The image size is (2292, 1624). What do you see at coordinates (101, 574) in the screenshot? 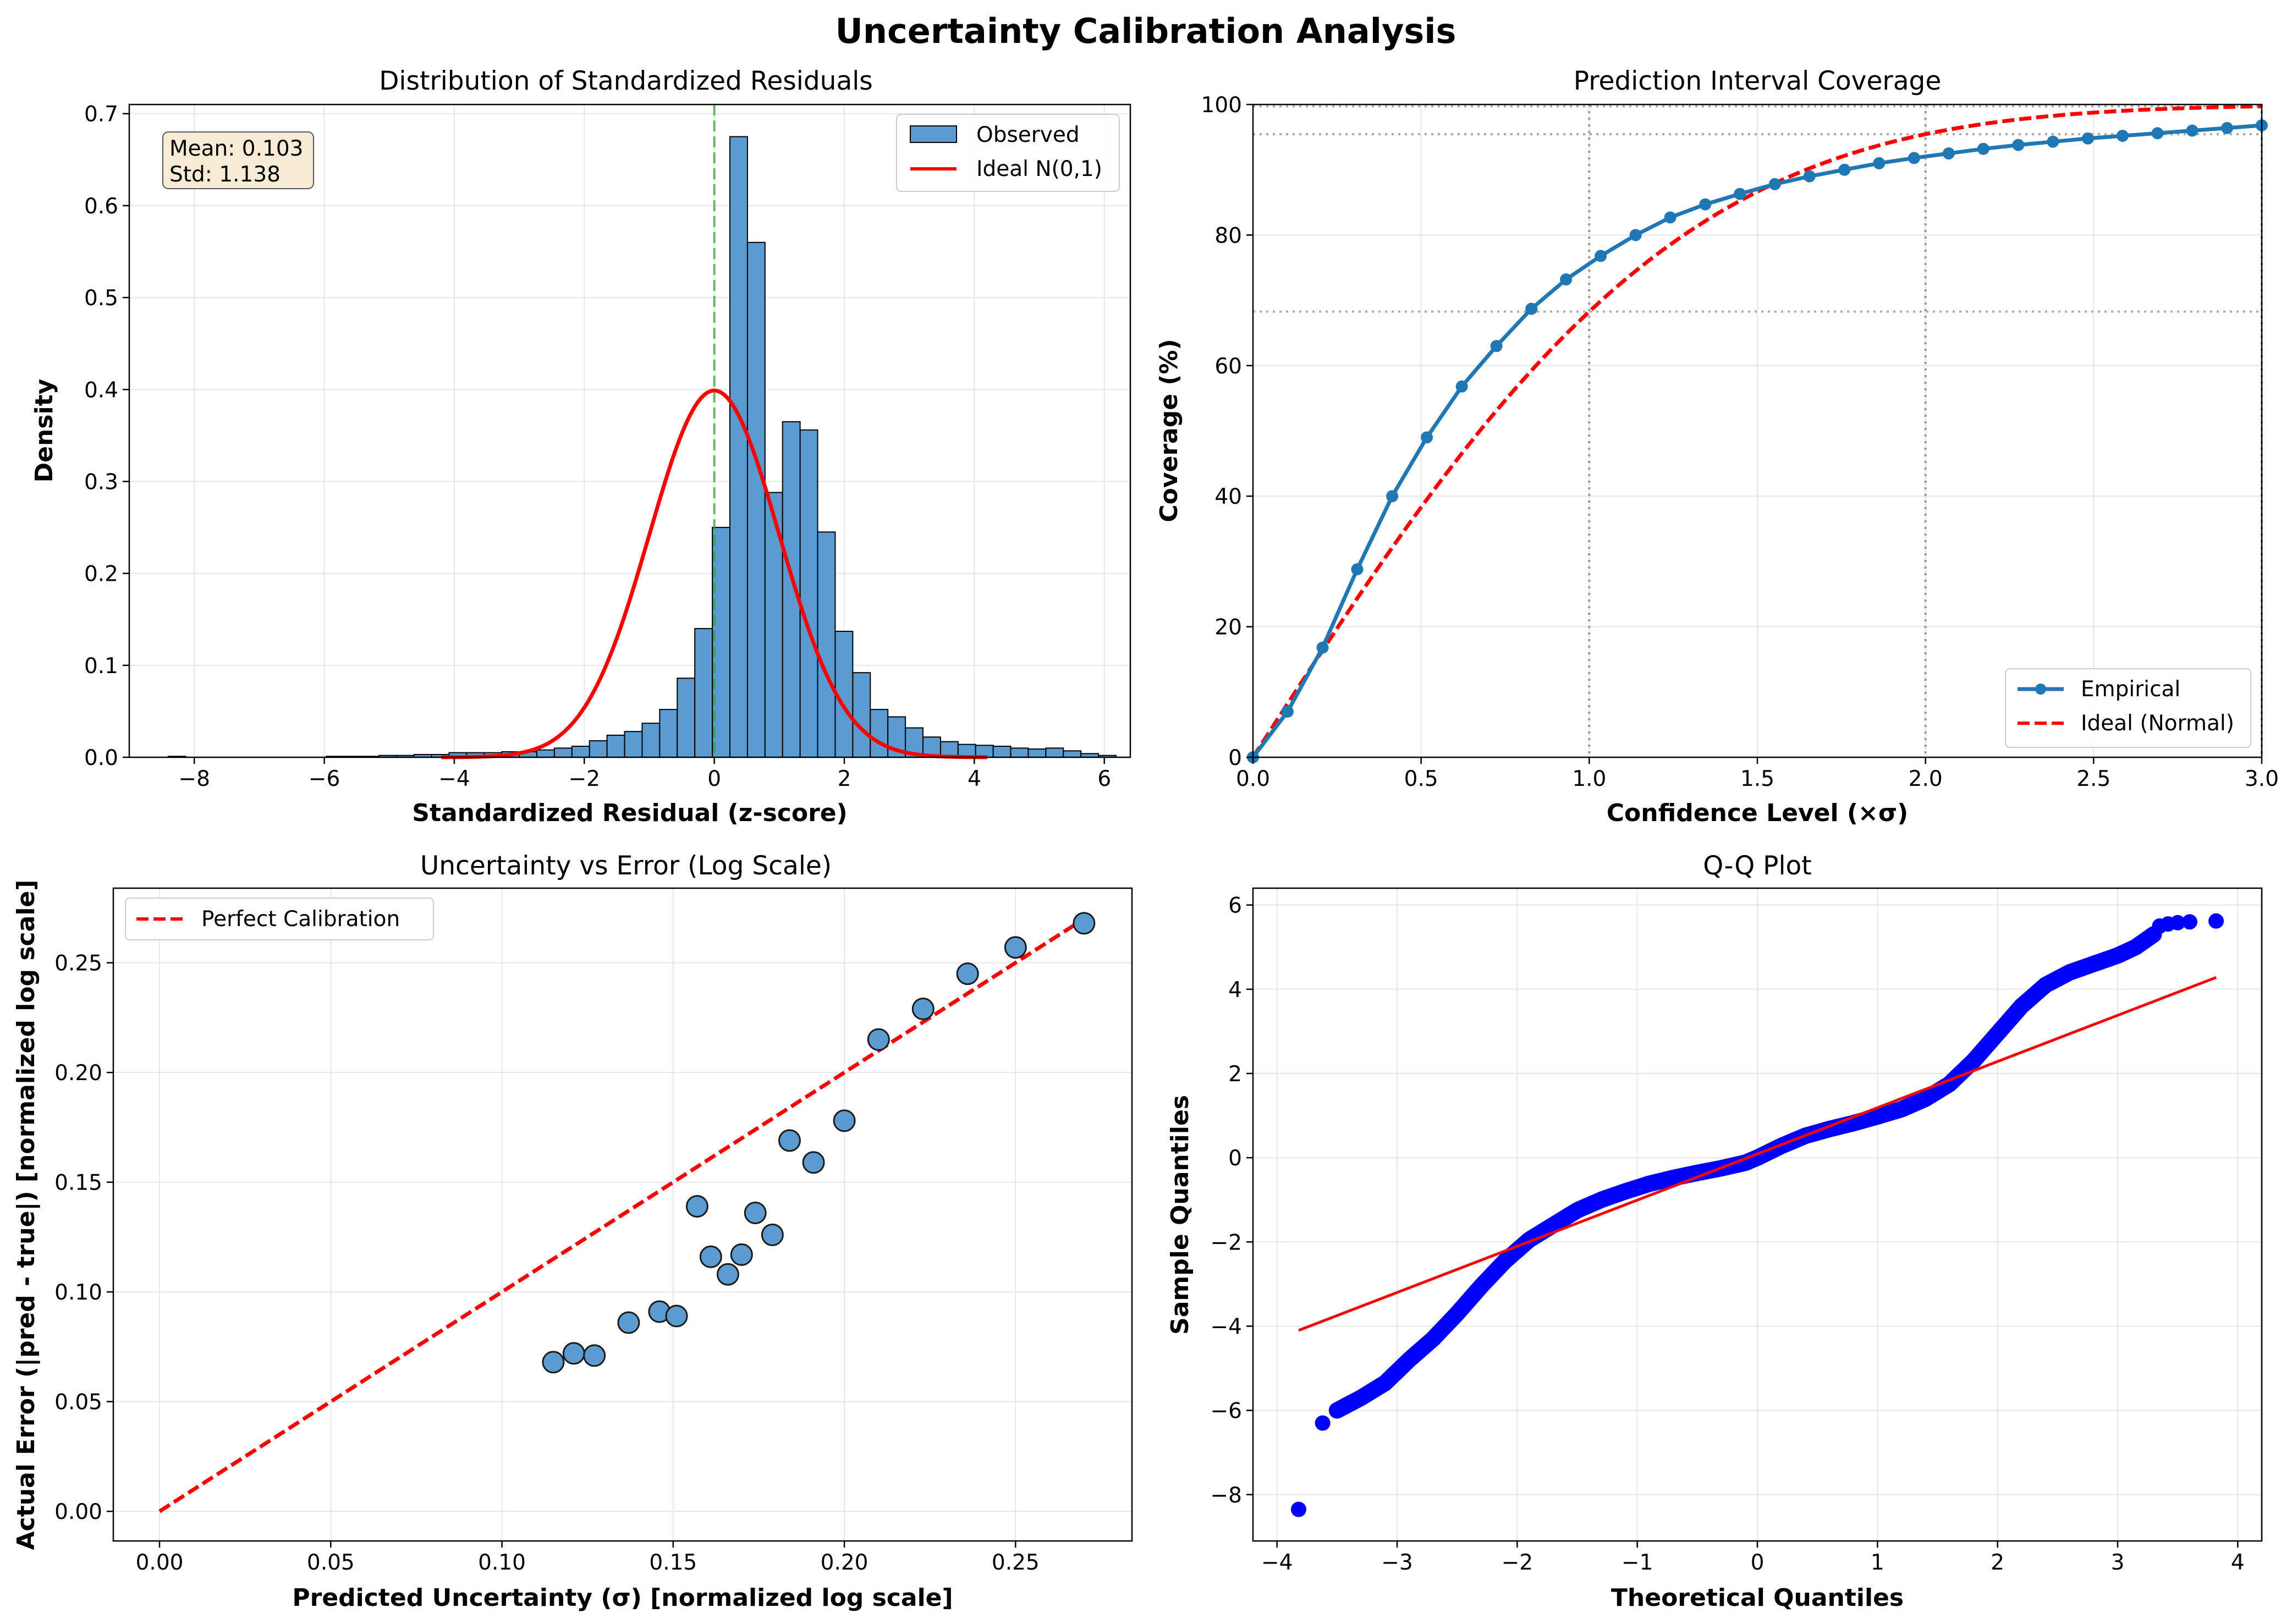
I see `y-tick-label: 0.2` at bounding box center [101, 574].